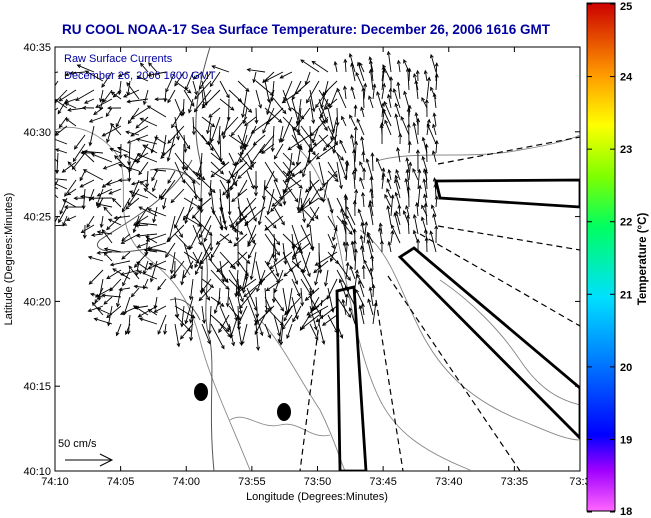 This screenshot has height=518, width=651. What do you see at coordinates (626, 150) in the screenshot?
I see `colorbar-tick-label: 23` at bounding box center [626, 150].